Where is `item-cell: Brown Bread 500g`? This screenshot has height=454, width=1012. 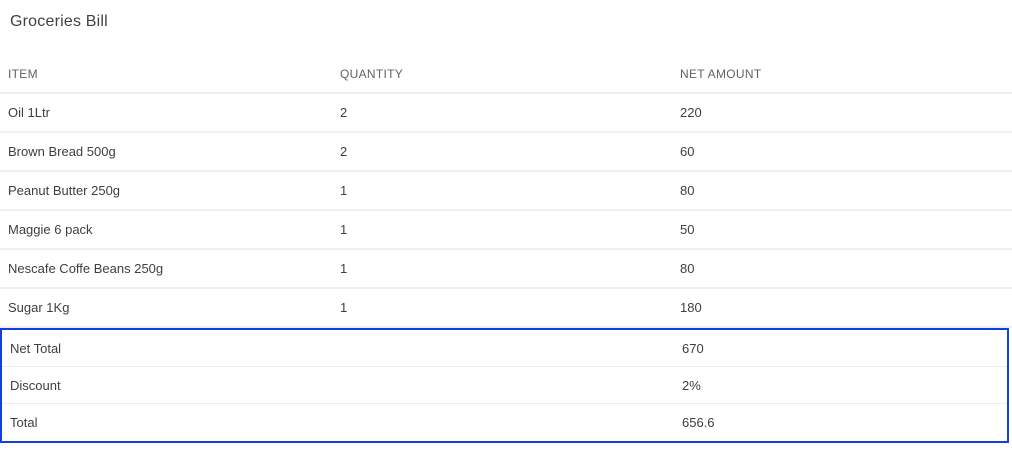
item-cell: Brown Bread 500g is located at coordinates (62, 151).